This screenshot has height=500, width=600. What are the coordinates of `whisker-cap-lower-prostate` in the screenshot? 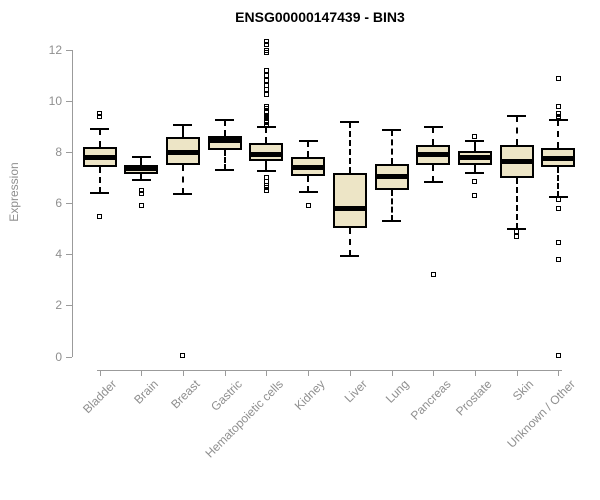 It's located at (475, 172).